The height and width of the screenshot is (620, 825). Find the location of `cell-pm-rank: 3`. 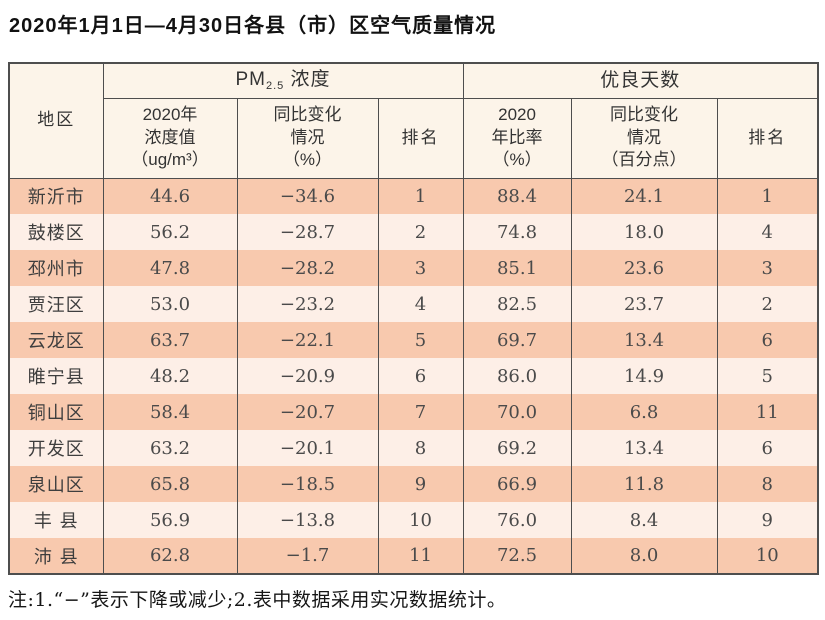

cell-pm-rank: 3 is located at coordinates (420, 268).